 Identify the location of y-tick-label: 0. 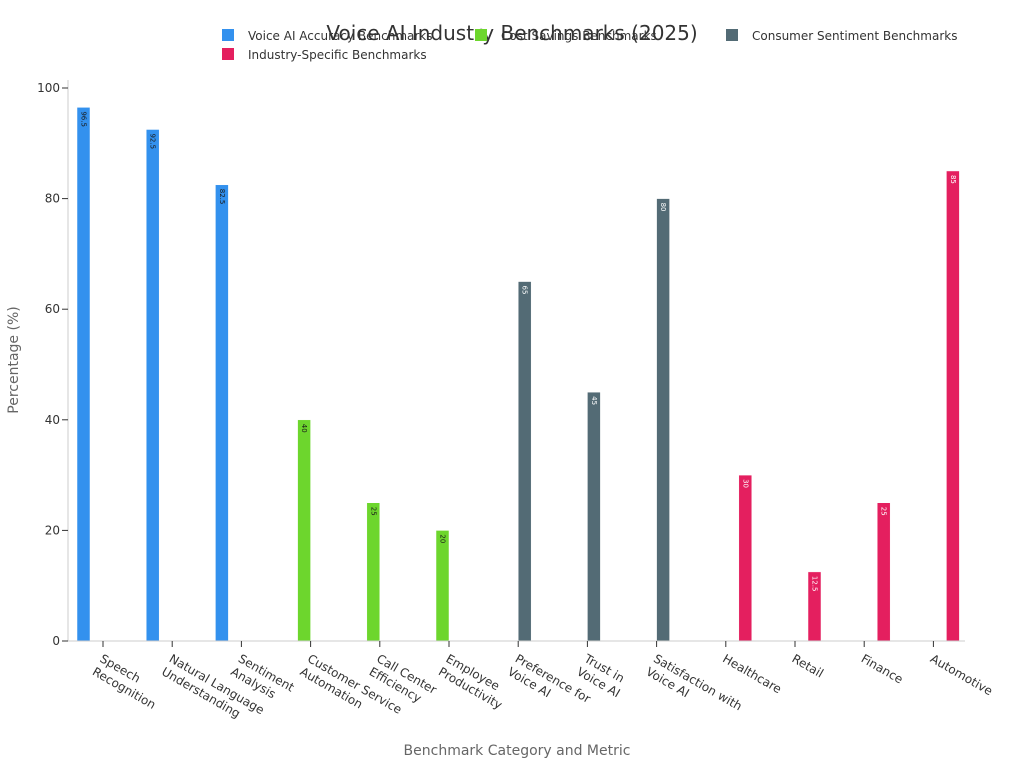
(56, 641).